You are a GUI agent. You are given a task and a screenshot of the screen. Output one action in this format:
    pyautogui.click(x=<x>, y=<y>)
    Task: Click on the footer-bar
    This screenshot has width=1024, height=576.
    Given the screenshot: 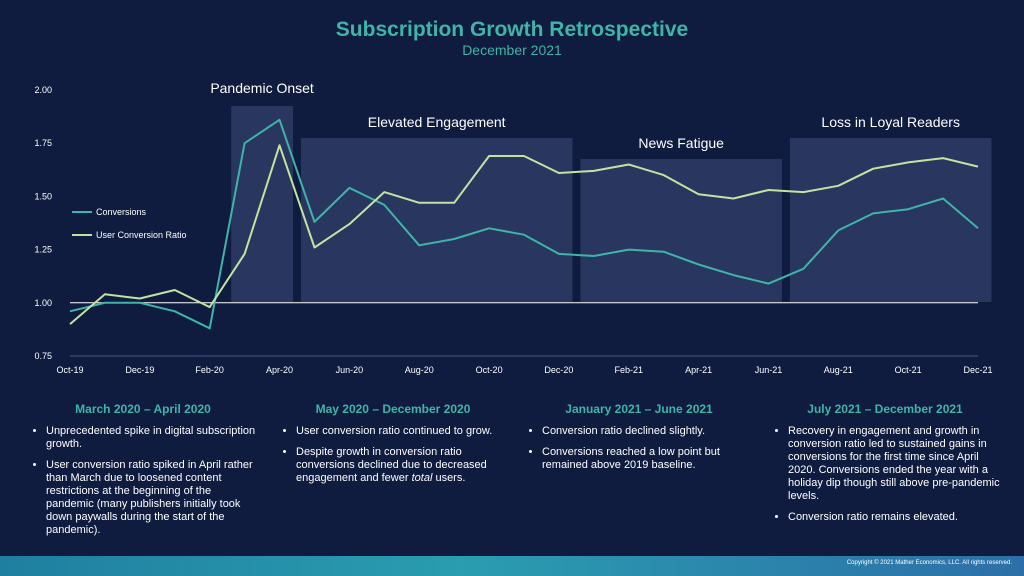 What is the action you would take?
    pyautogui.click(x=512, y=566)
    